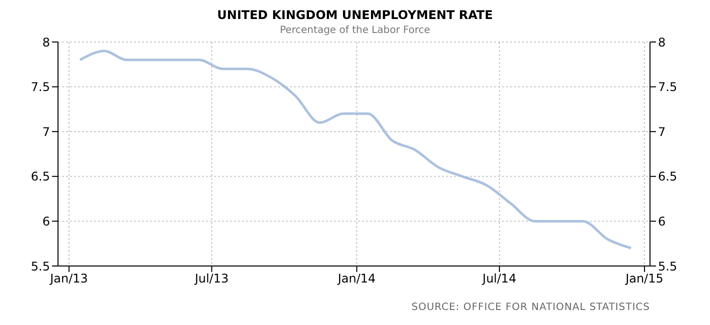 The image size is (710, 325). What do you see at coordinates (40, 177) in the screenshot?
I see `y-tick-label: 6.5` at bounding box center [40, 177].